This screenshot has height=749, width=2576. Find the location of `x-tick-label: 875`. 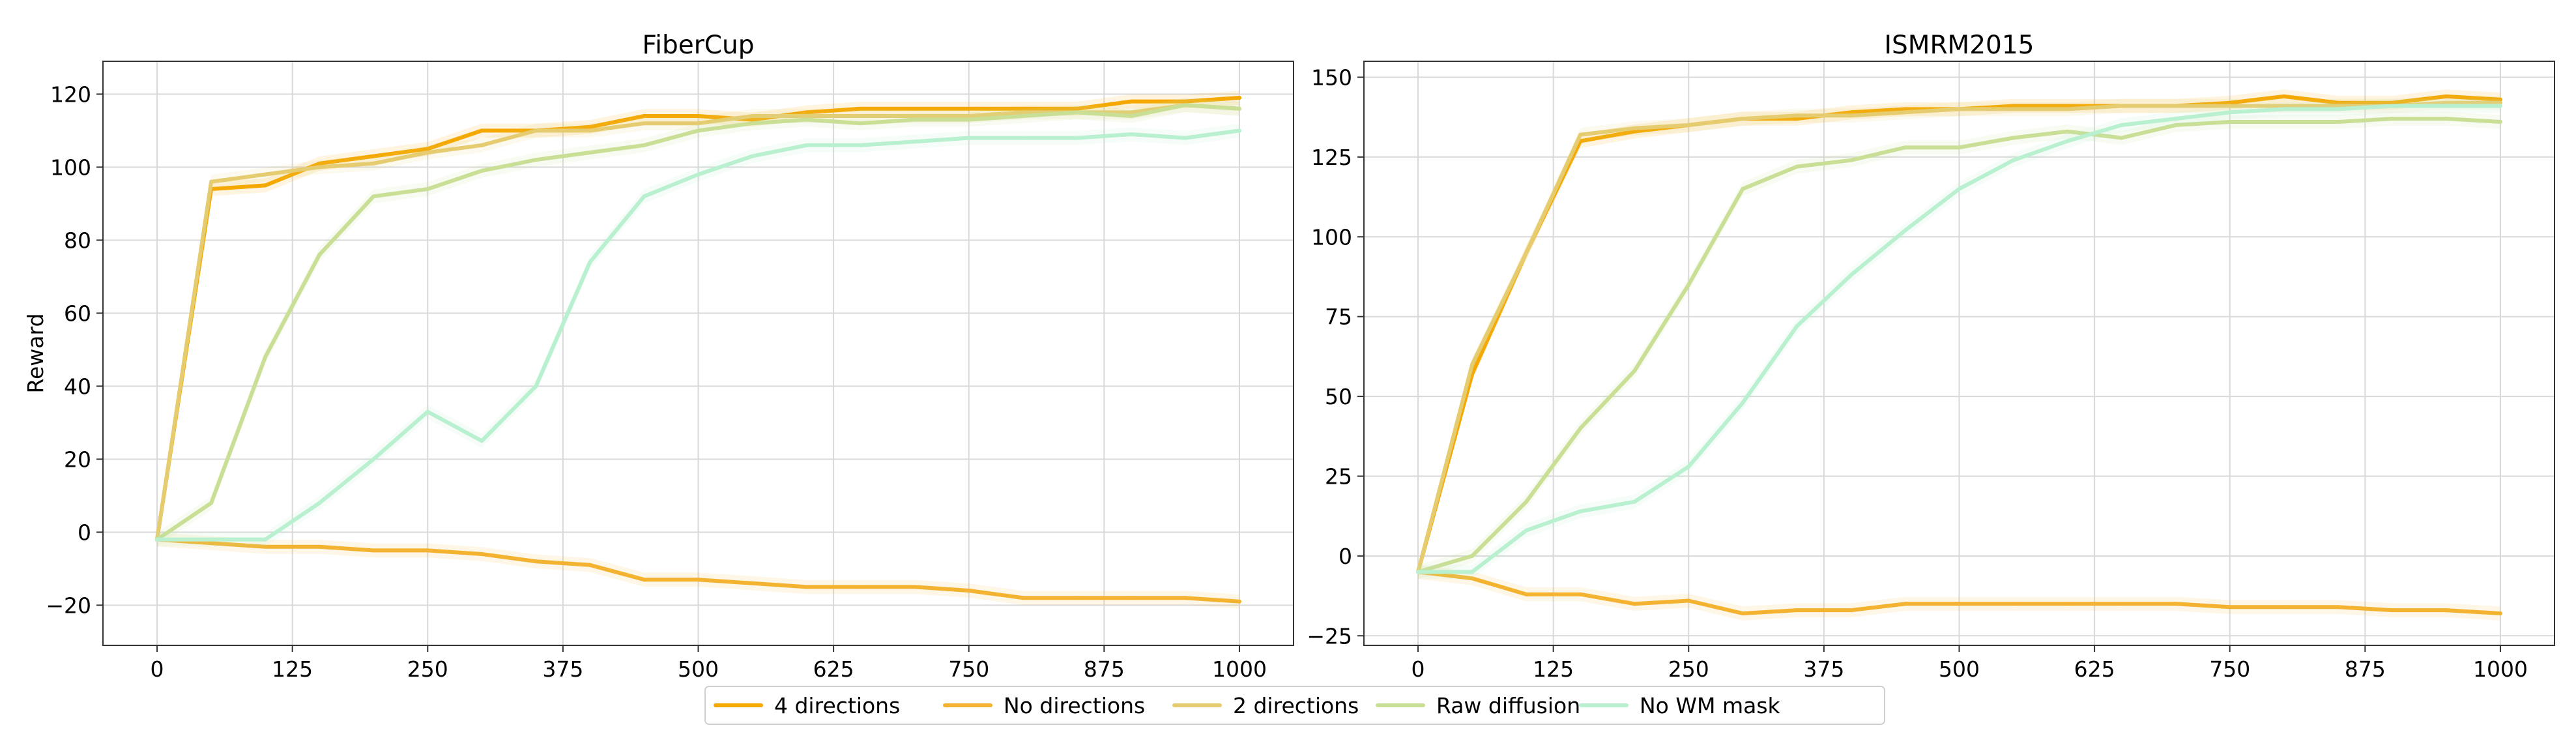

x-tick-label: 875 is located at coordinates (2365, 669).